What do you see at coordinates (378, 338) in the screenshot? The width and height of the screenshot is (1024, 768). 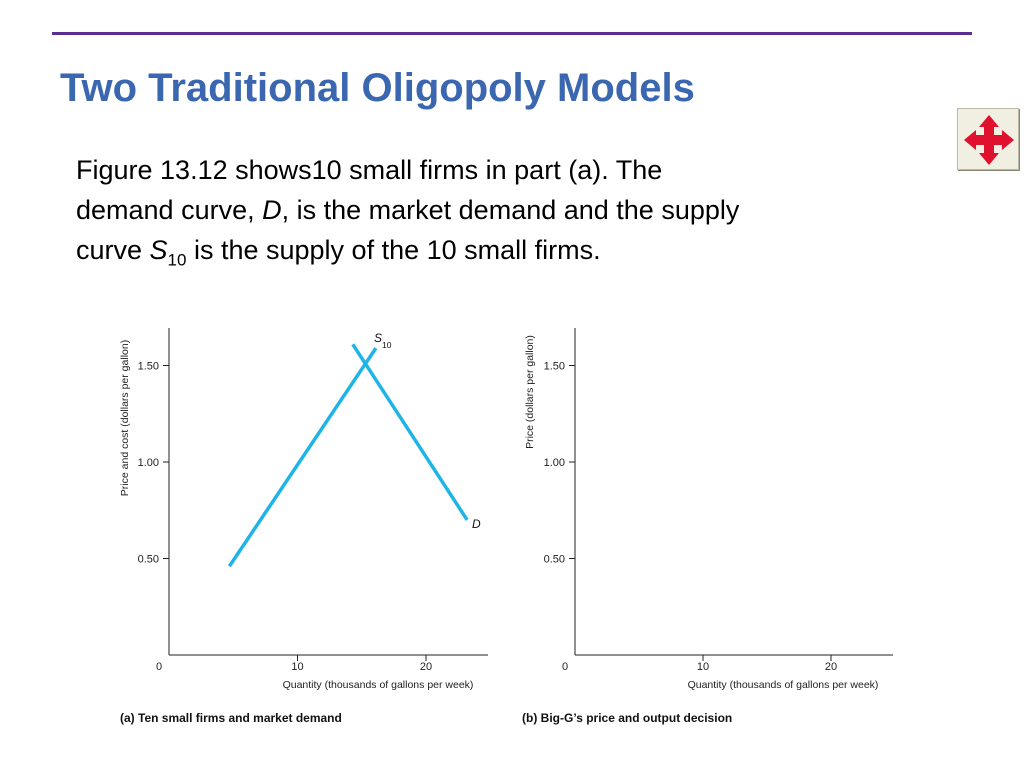 I see `curve-label-s10: S` at bounding box center [378, 338].